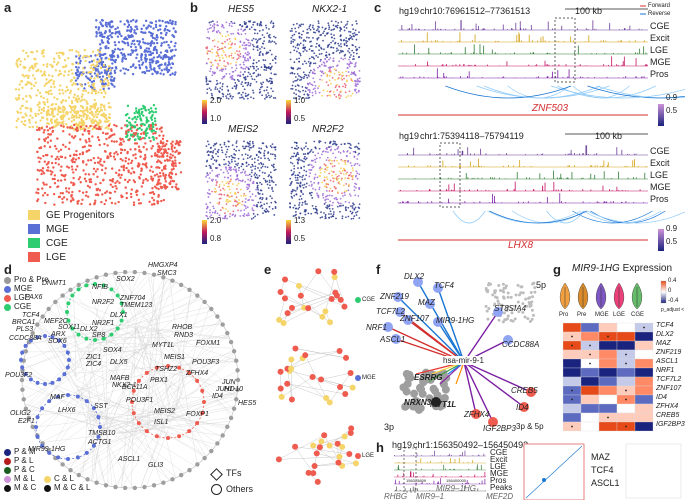 This screenshot has width=685, height=500. What do you see at coordinates (518, 302) in the screenshot?
I see `bg-node` at bounding box center [518, 302].